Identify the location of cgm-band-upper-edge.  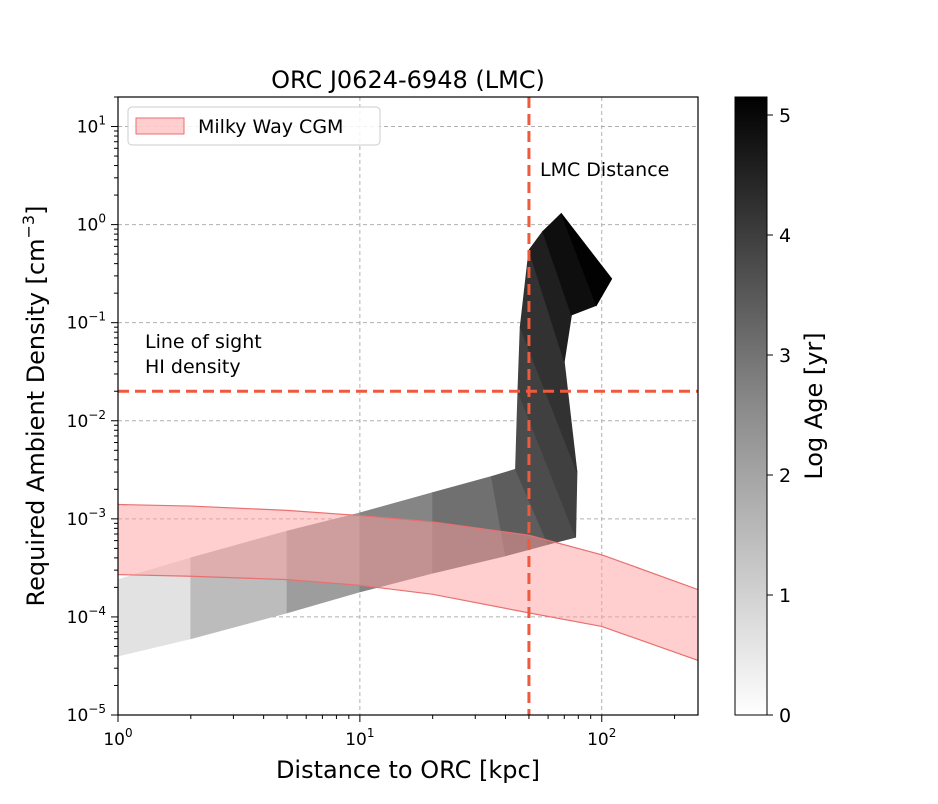
(408, 547).